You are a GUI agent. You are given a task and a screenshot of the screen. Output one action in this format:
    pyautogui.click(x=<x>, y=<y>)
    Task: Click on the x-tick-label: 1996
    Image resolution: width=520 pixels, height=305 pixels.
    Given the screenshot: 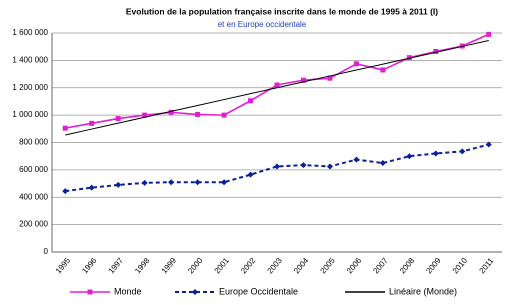 What is the action you would take?
    pyautogui.click(x=89, y=266)
    